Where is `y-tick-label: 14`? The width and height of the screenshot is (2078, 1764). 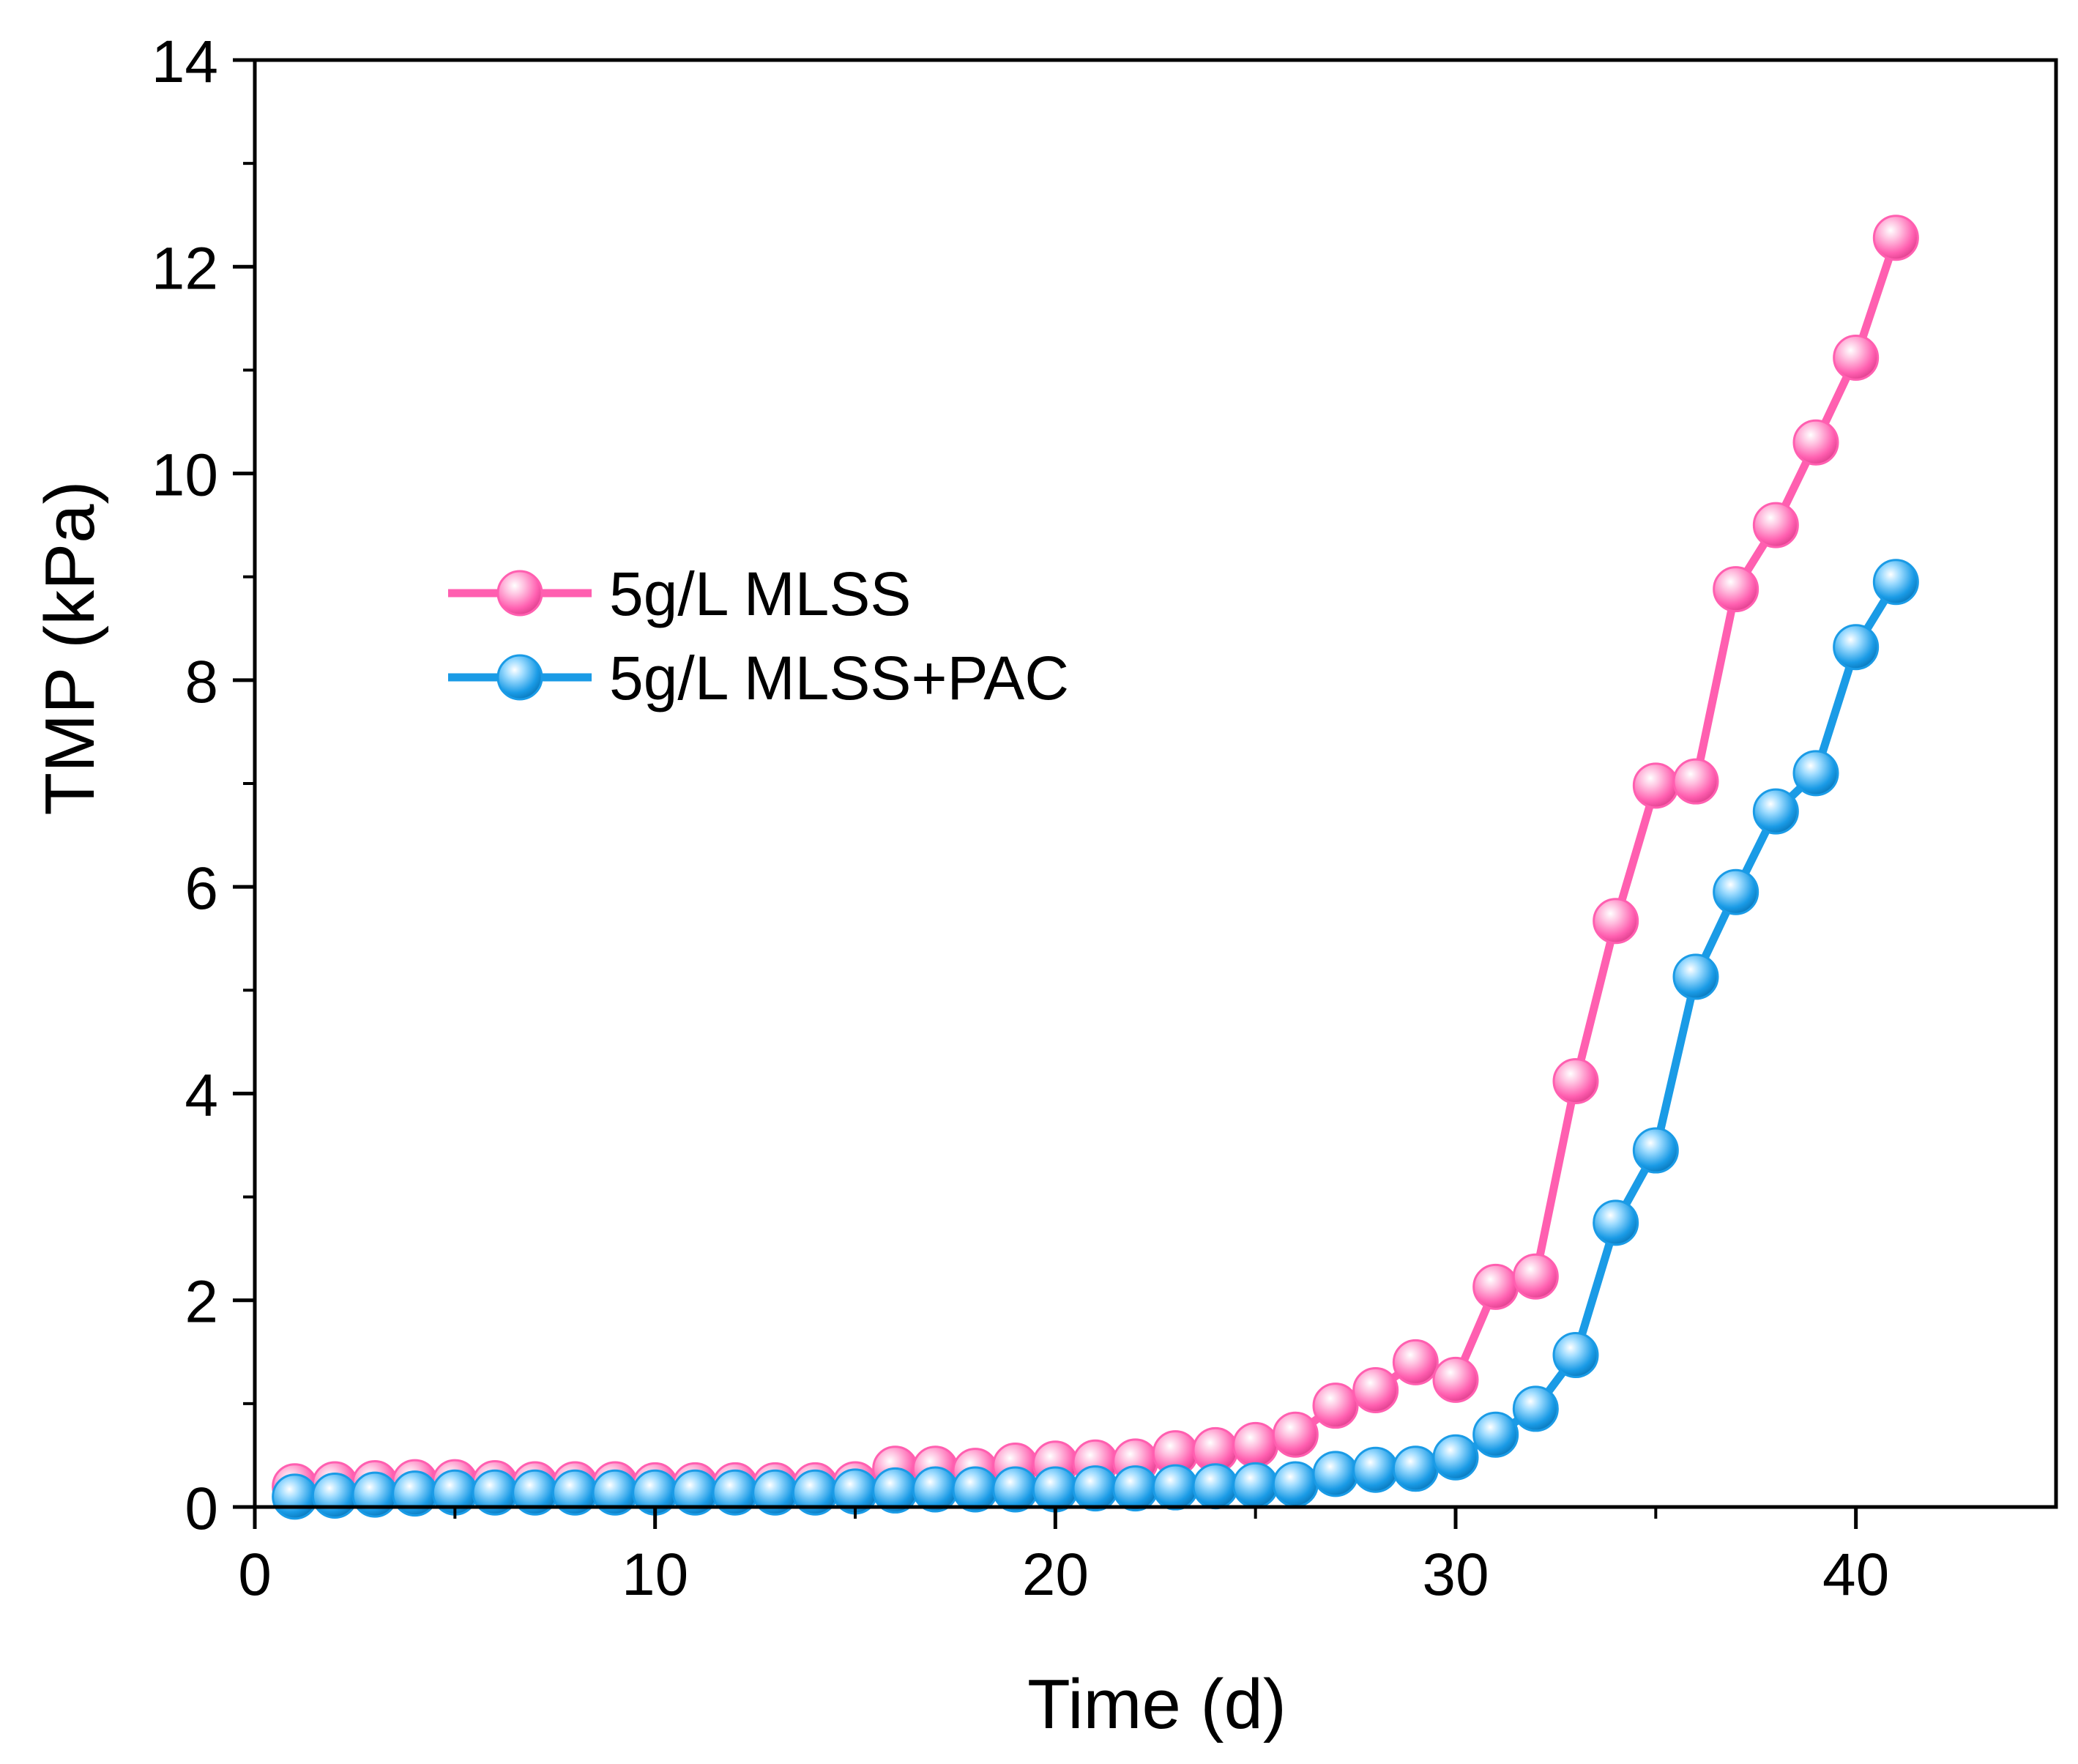
y-tick-label: 14 is located at coordinates (185, 62).